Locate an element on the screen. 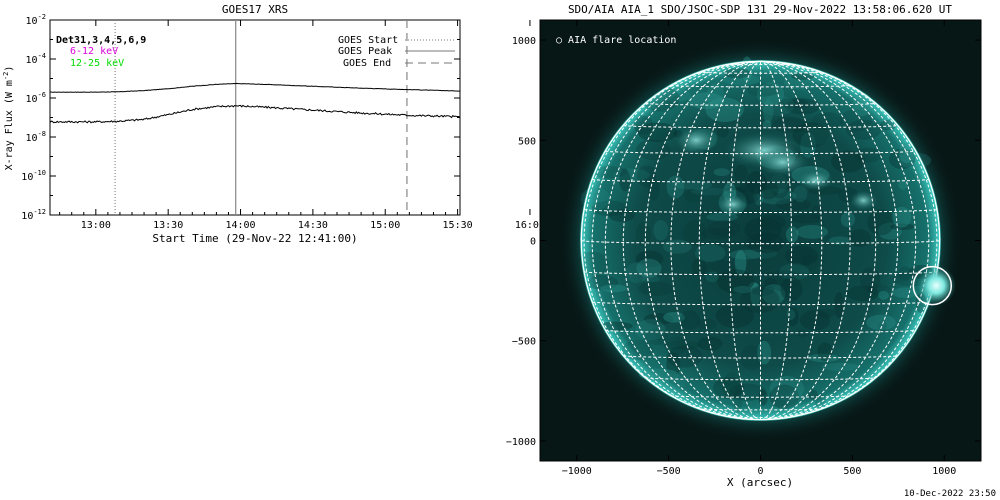 The image size is (1000, 500). flare-brightening is located at coordinates (936, 285).